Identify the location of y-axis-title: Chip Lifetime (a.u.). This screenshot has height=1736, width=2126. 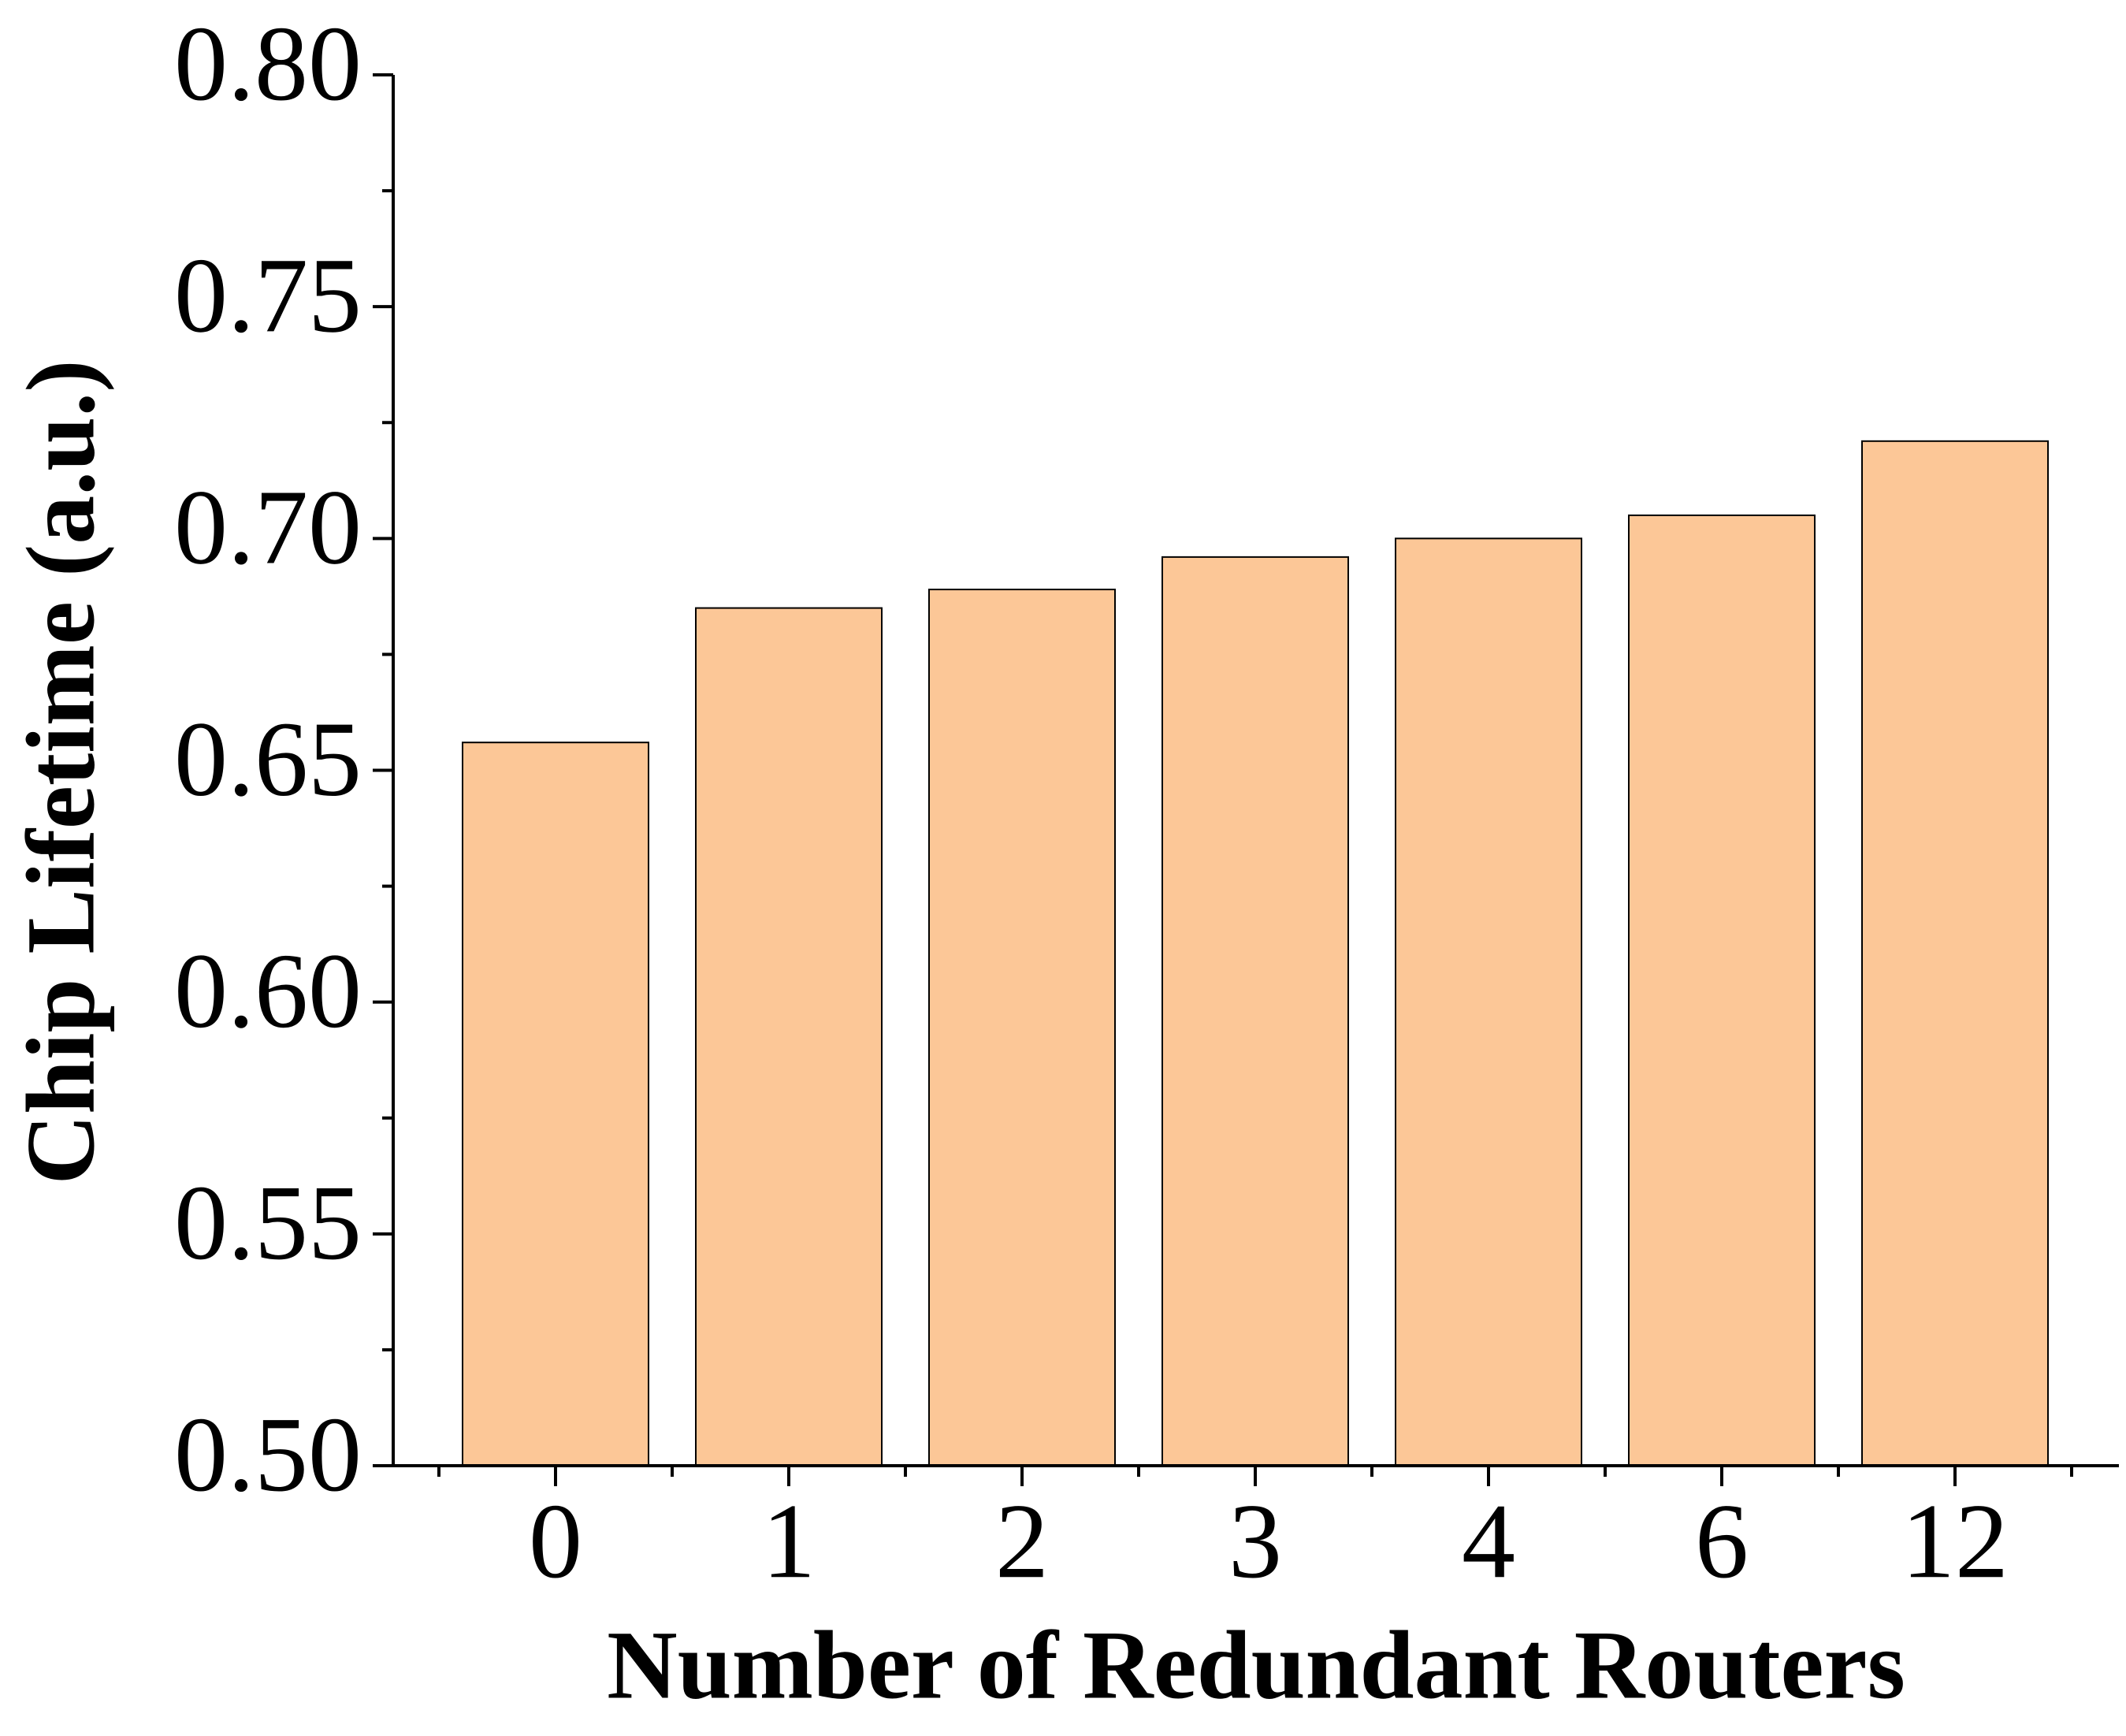
(60, 771).